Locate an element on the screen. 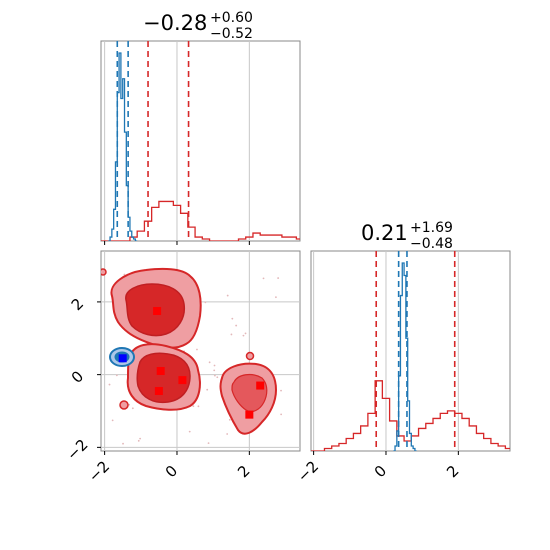 This screenshot has width=550, height=550. tick-label-joint-y-1: 0 is located at coordinates (77, 376).